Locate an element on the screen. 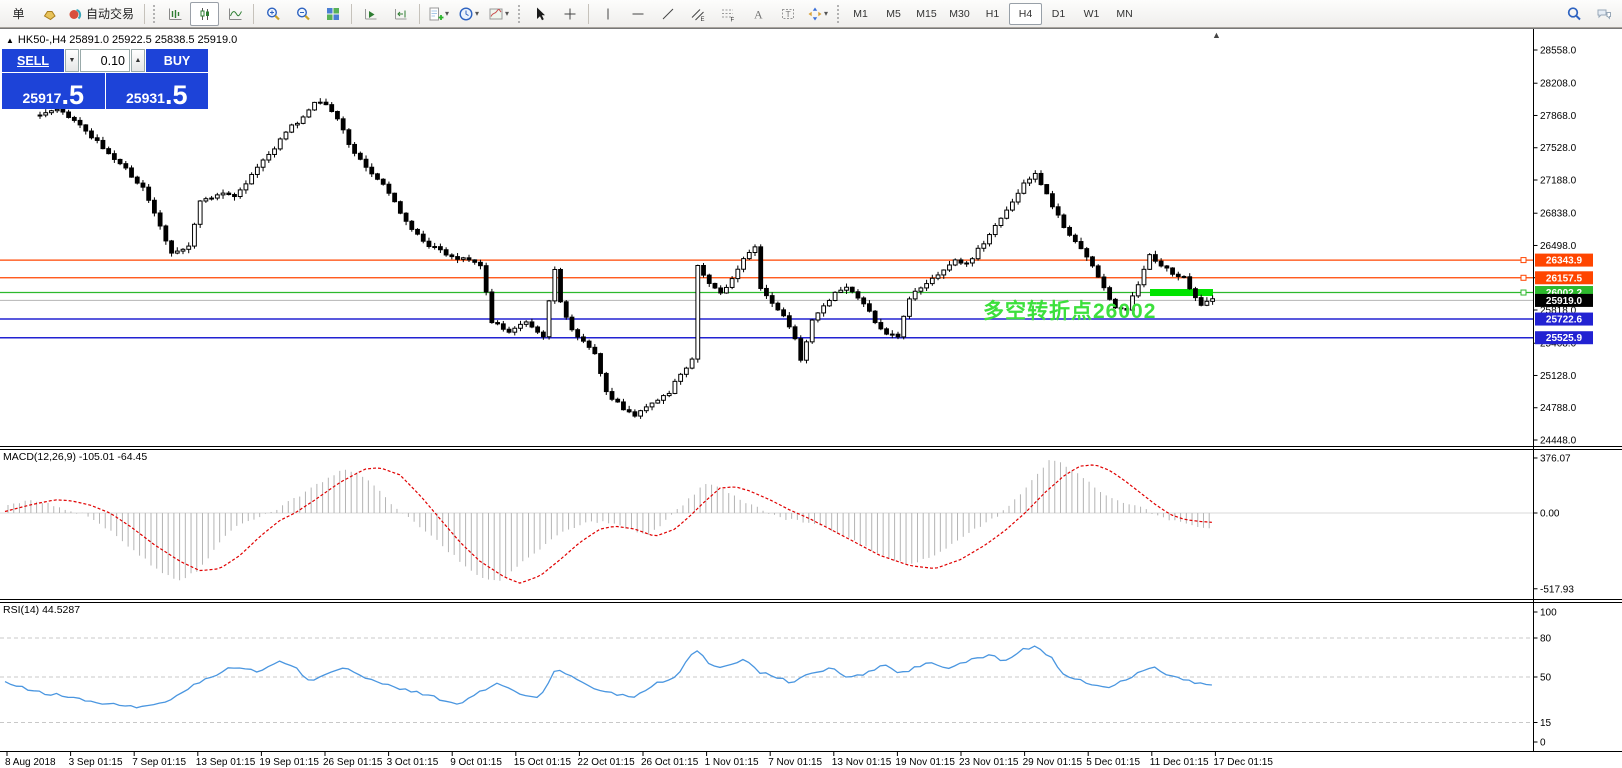 The width and height of the screenshot is (1622, 768). svg-text: 24788.0 is located at coordinates (1558, 408).